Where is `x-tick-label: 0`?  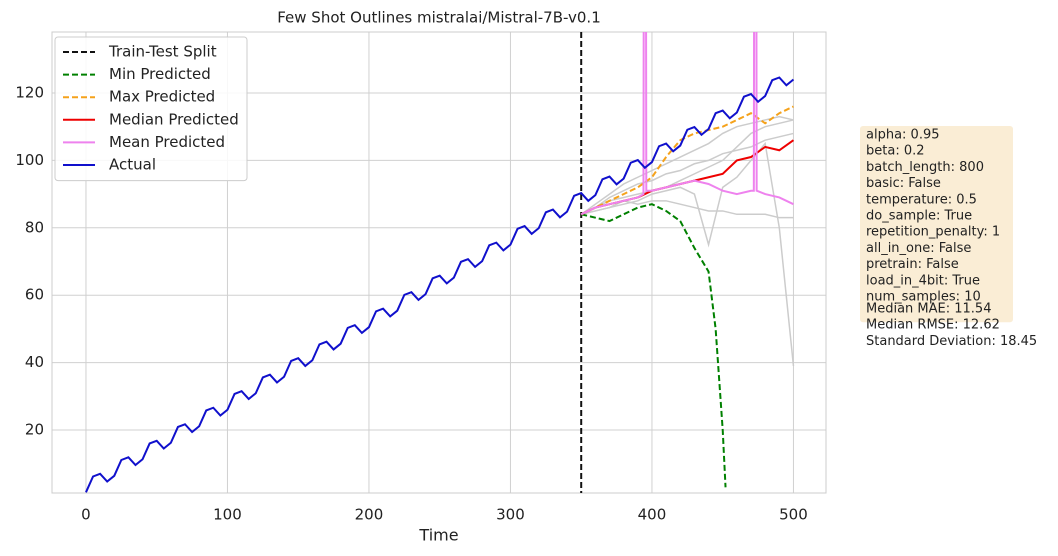 x-tick-label: 0 is located at coordinates (86, 515).